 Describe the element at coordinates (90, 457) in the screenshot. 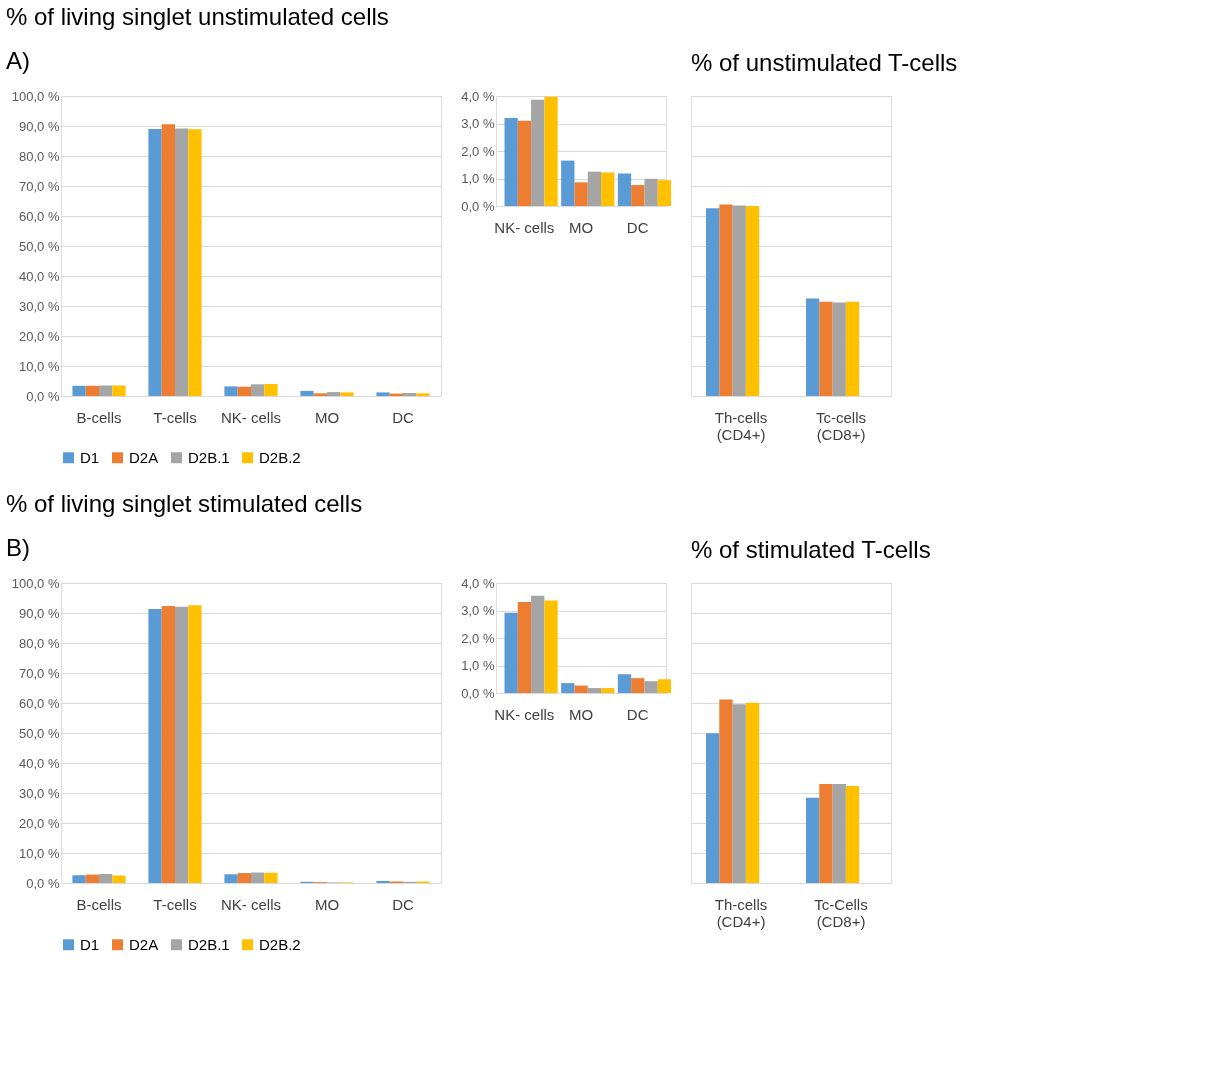

I see `legend-label: D1` at that location.